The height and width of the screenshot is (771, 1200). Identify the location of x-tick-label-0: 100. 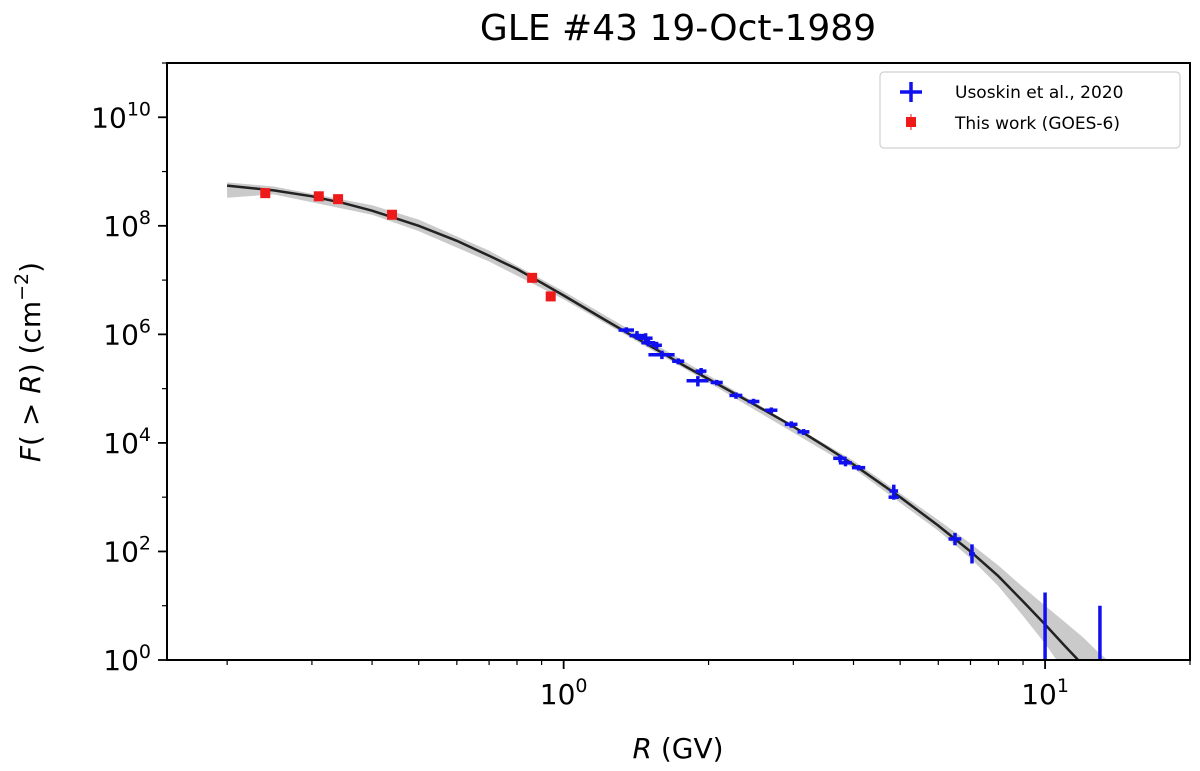
(564, 693).